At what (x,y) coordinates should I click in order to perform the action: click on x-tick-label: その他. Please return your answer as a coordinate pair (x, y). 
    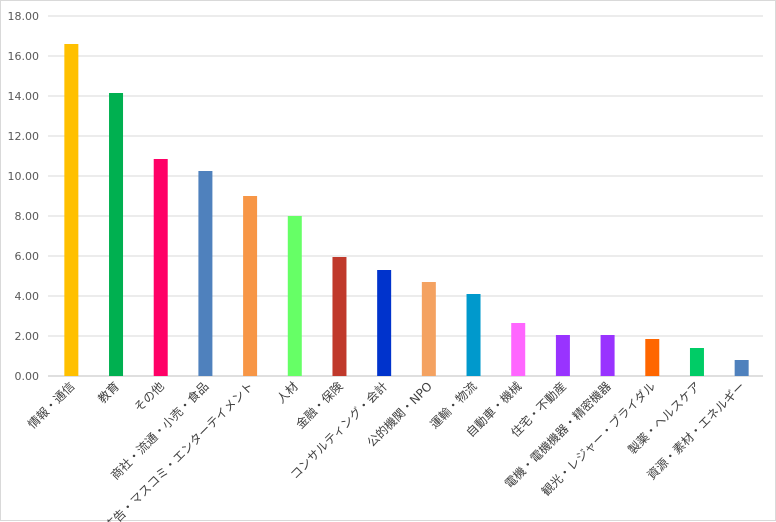
    Looking at the image, I should click on (148, 396).